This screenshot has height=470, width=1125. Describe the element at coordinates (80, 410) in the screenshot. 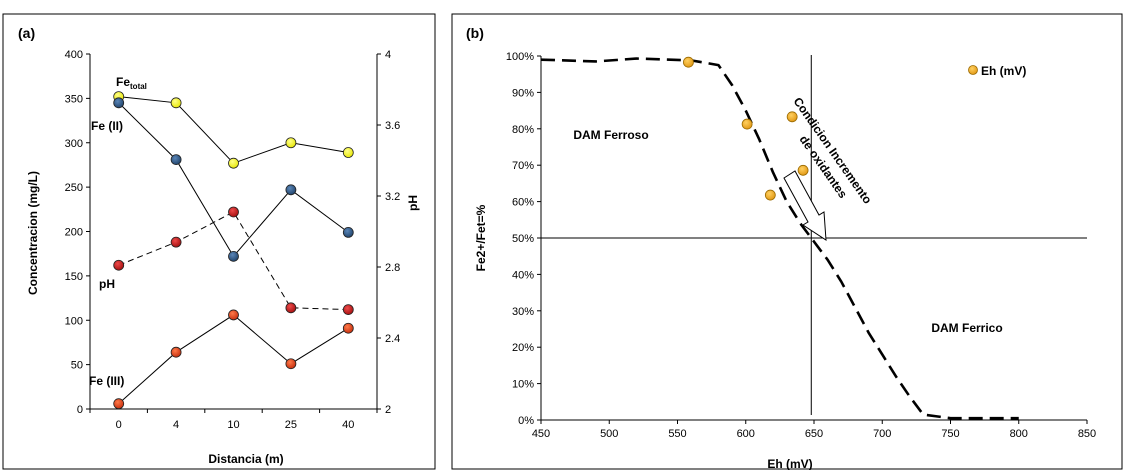

I see `panel-a-y-tick-label: 0` at that location.